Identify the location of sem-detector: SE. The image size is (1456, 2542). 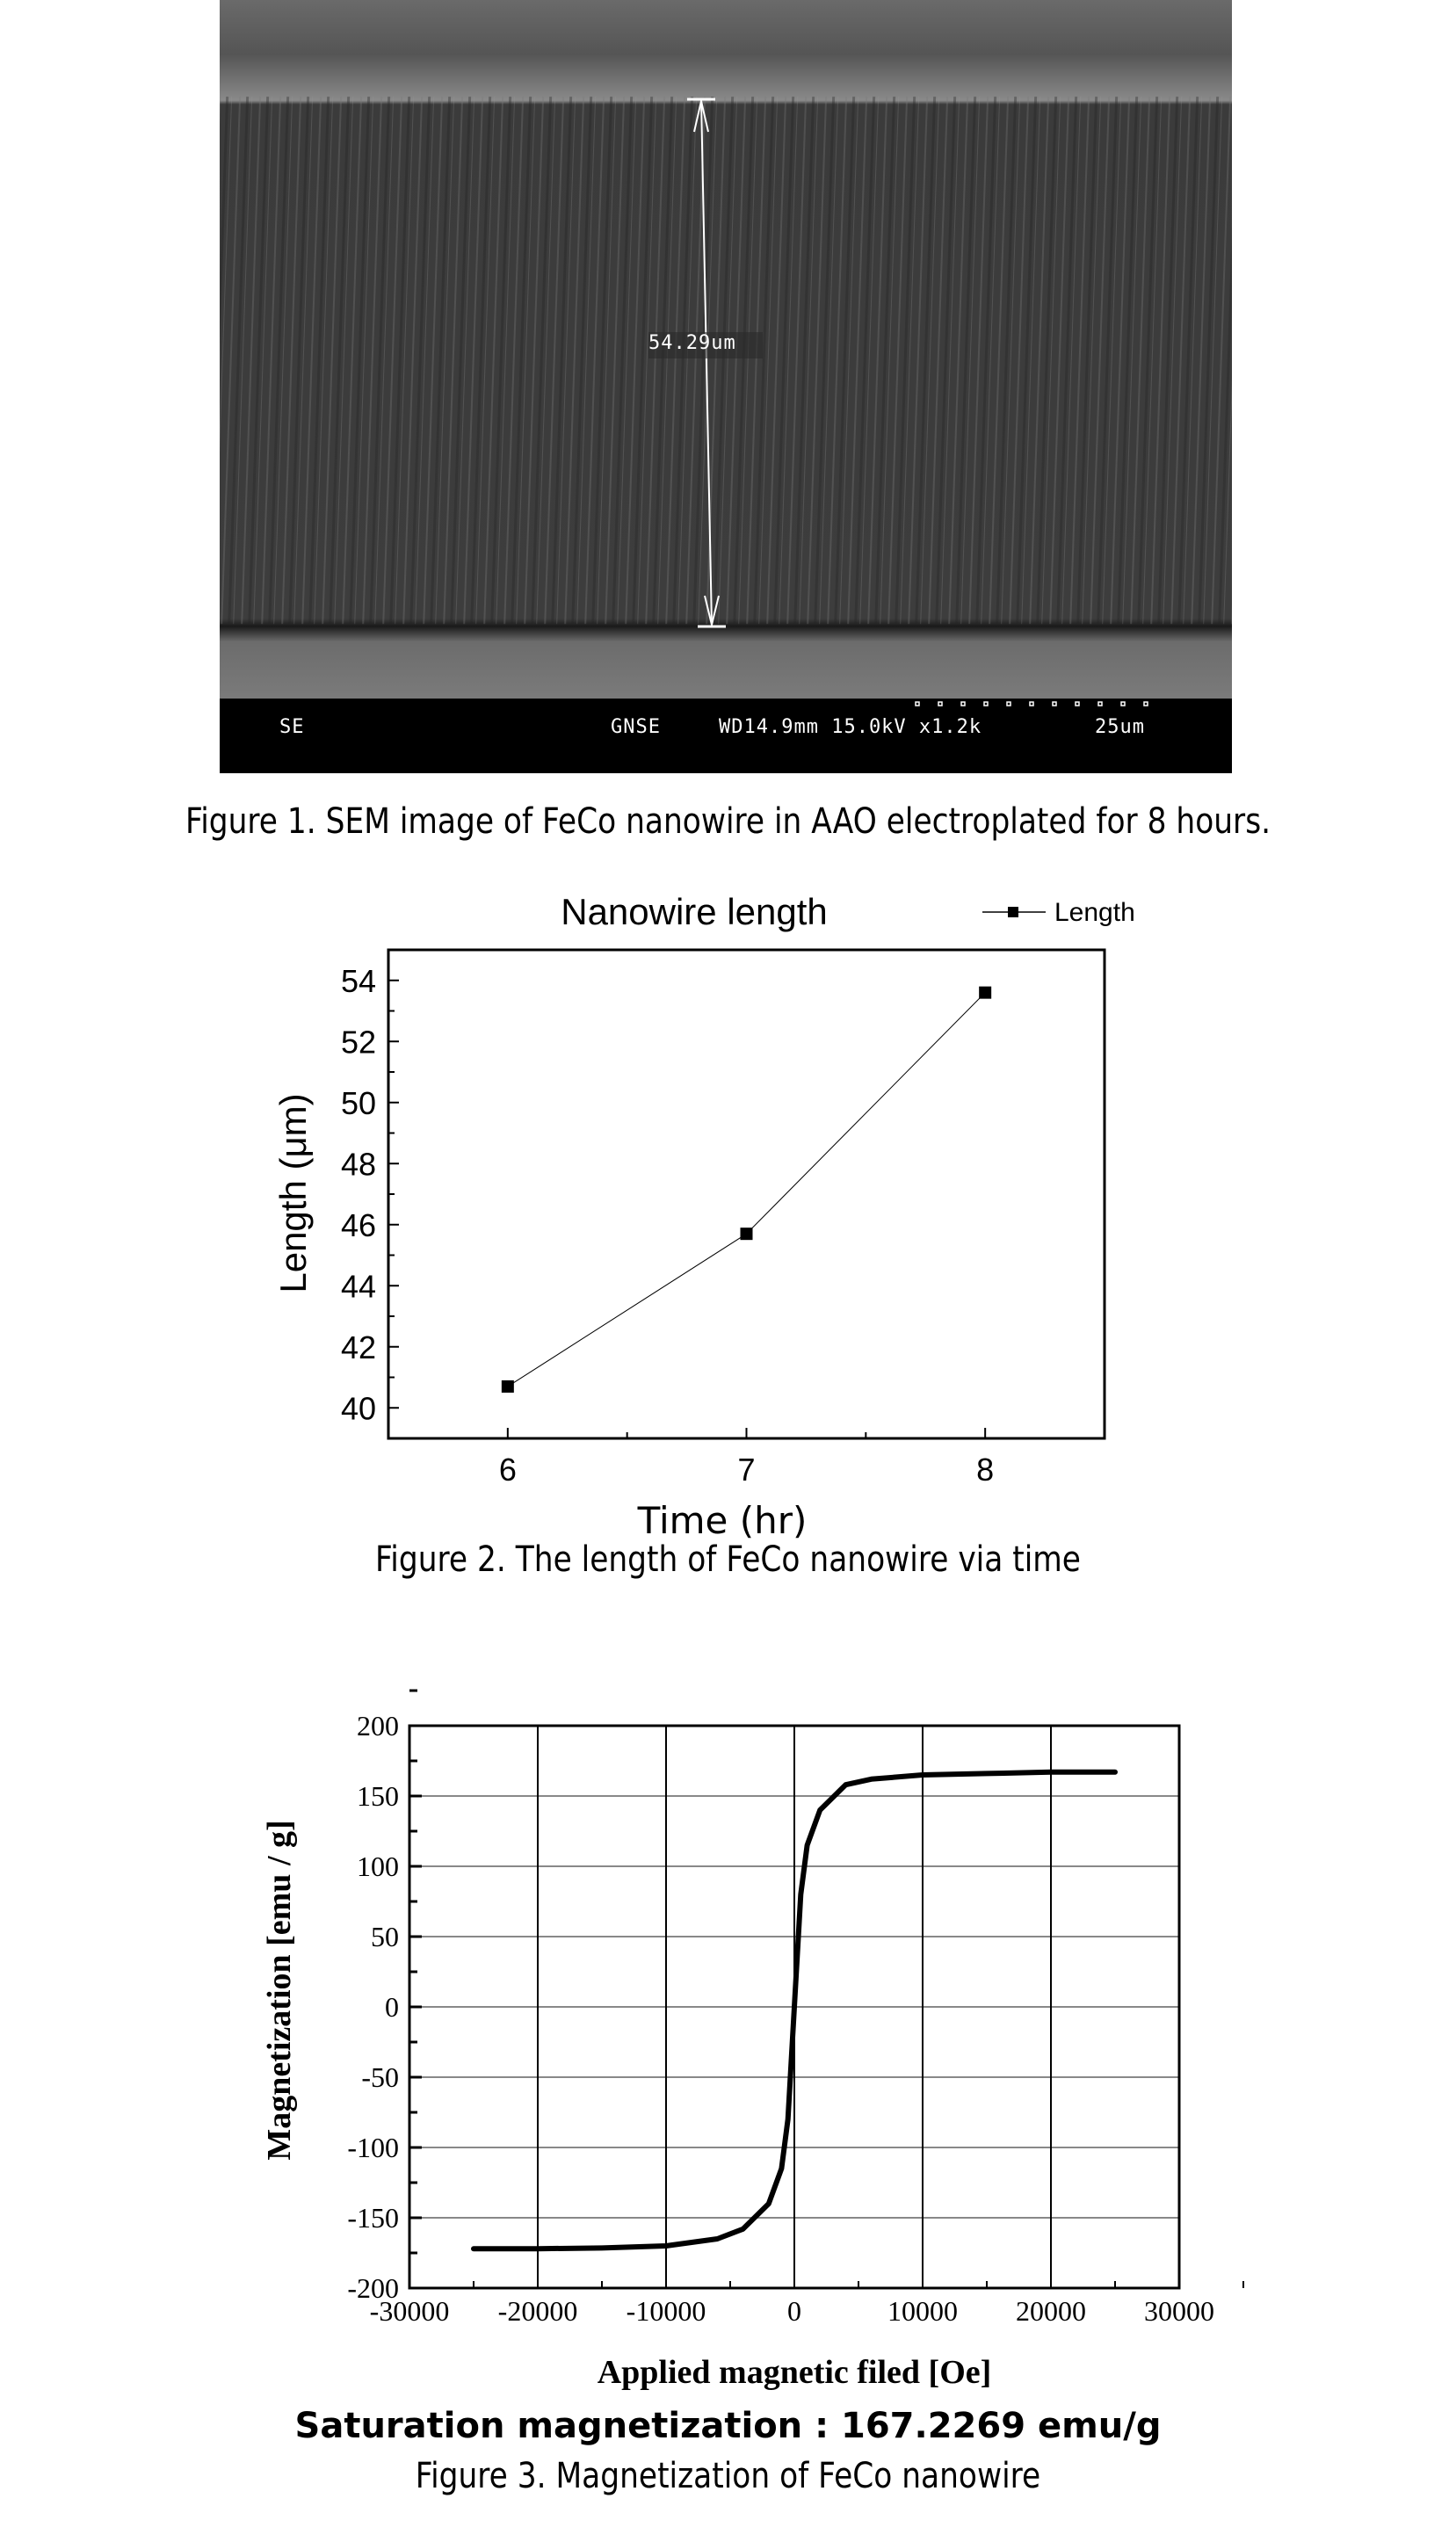
(292, 727).